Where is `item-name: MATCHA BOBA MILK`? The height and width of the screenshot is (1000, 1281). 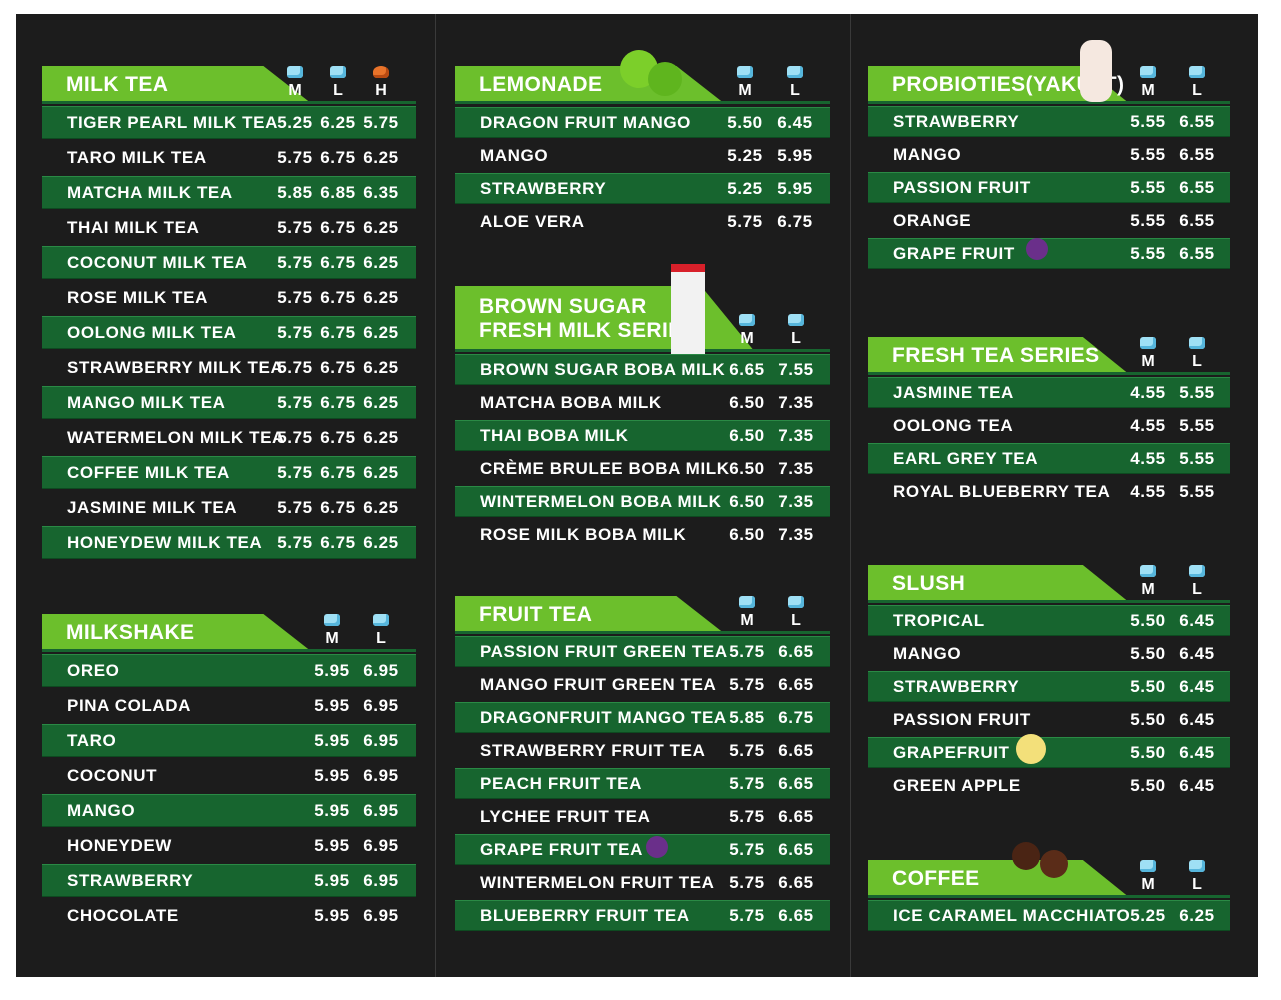
item-name: MATCHA BOBA MILK is located at coordinates (571, 402).